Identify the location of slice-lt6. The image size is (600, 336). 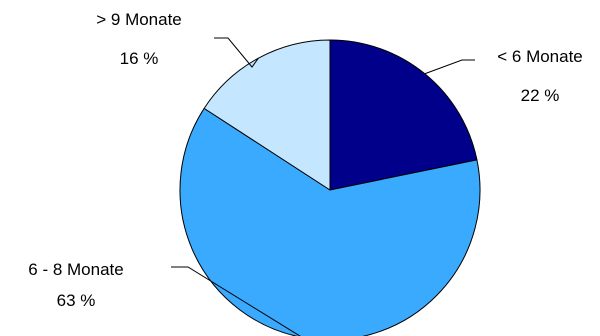
(403, 115).